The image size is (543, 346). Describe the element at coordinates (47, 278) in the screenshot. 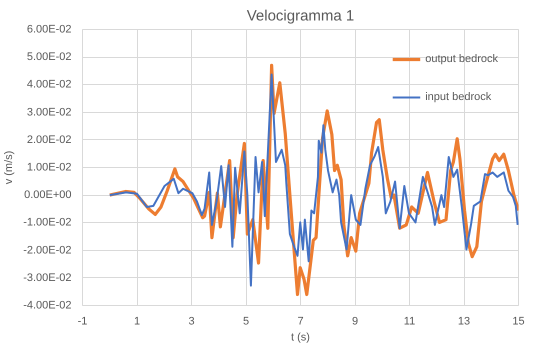

I see `y-tick-label: -3.00E-02` at that location.